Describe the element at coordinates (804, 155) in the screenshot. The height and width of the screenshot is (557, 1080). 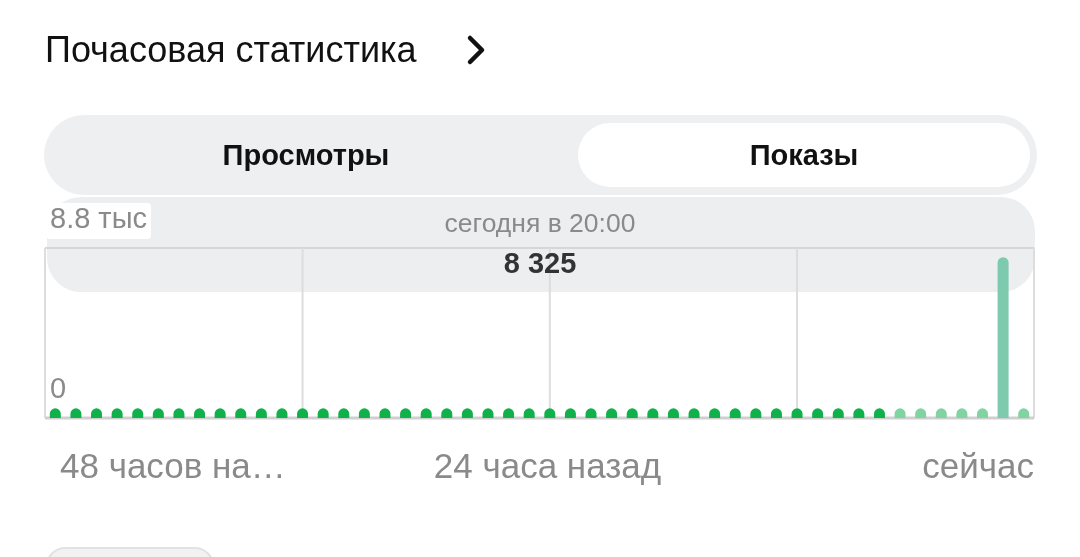
I see `text: Показы` at that location.